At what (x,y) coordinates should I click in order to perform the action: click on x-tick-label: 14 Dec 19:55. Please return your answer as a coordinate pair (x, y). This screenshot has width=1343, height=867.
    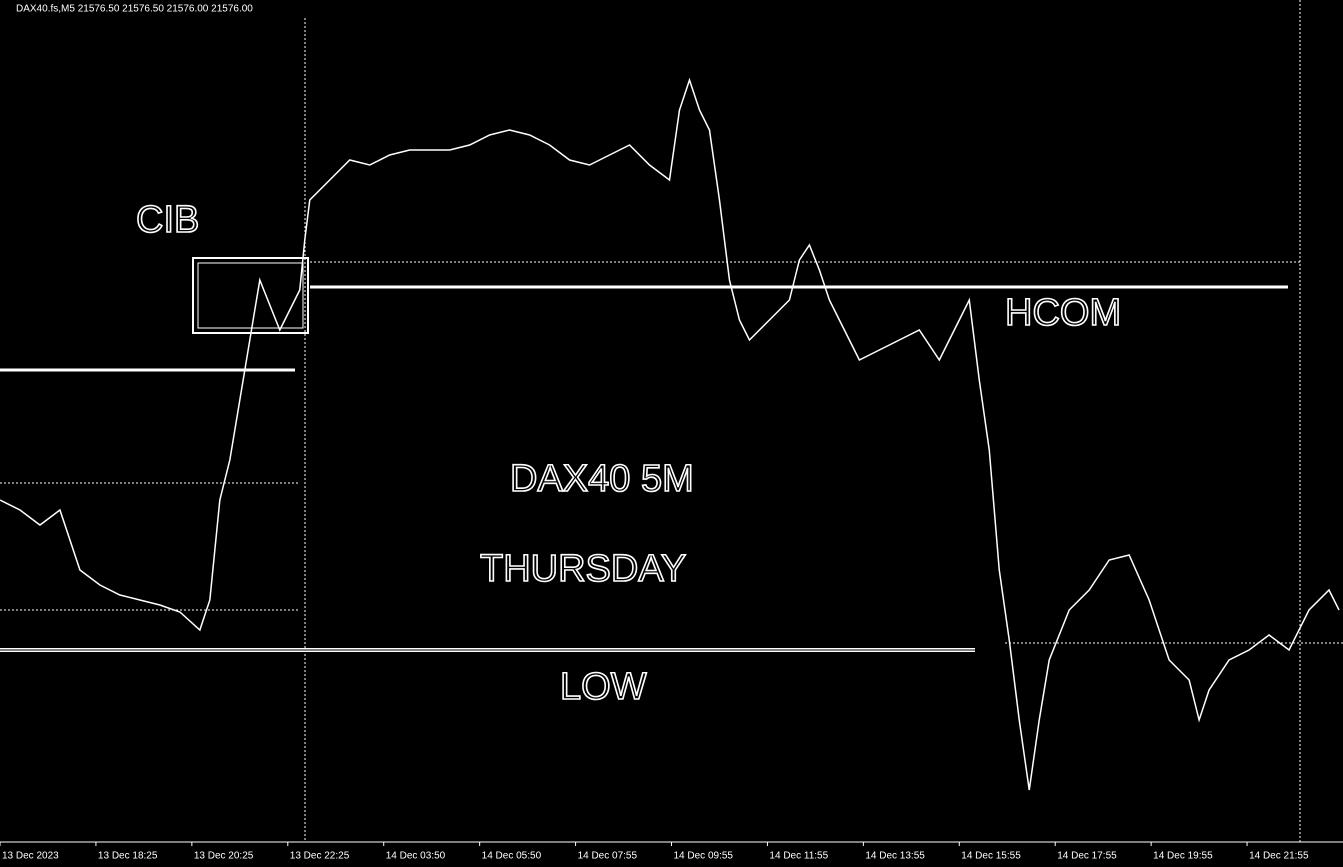
    Looking at the image, I should click on (1183, 856).